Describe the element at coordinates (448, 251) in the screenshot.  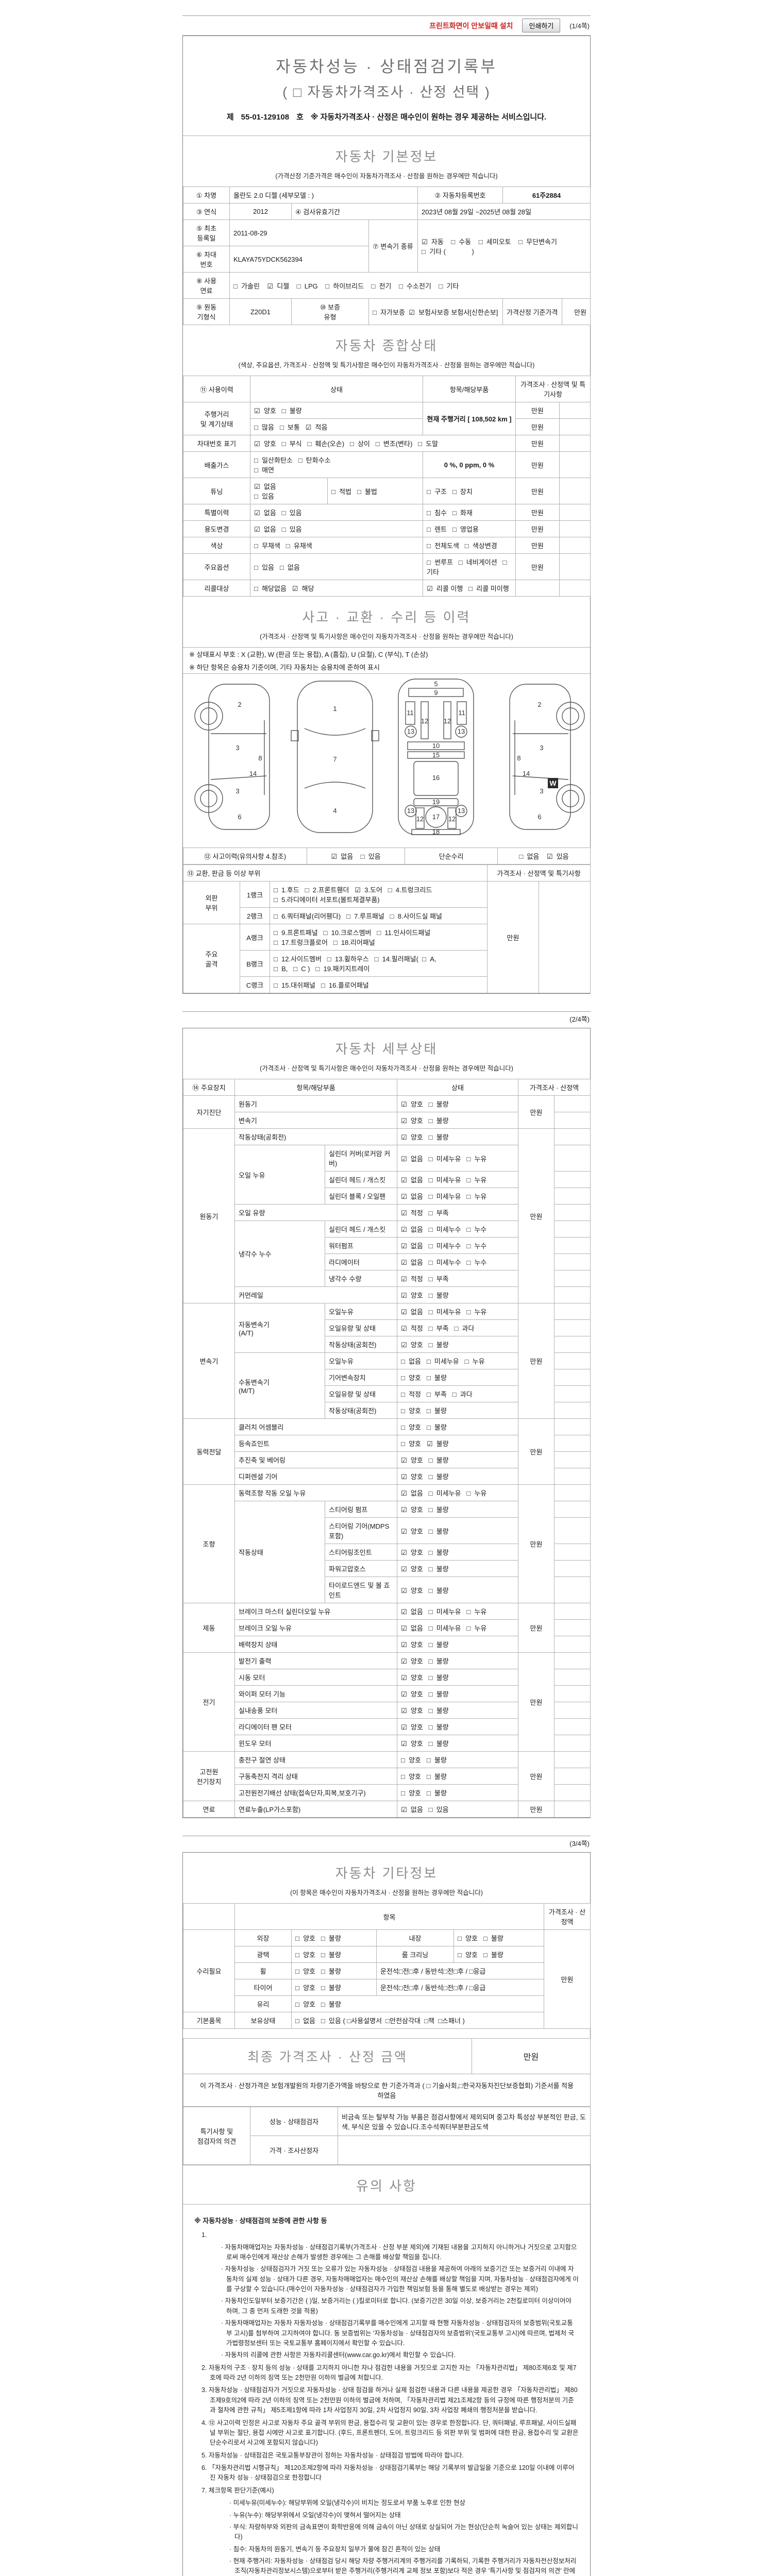
I see `transmission-opts-line2: □ 기타 ( )` at that location.